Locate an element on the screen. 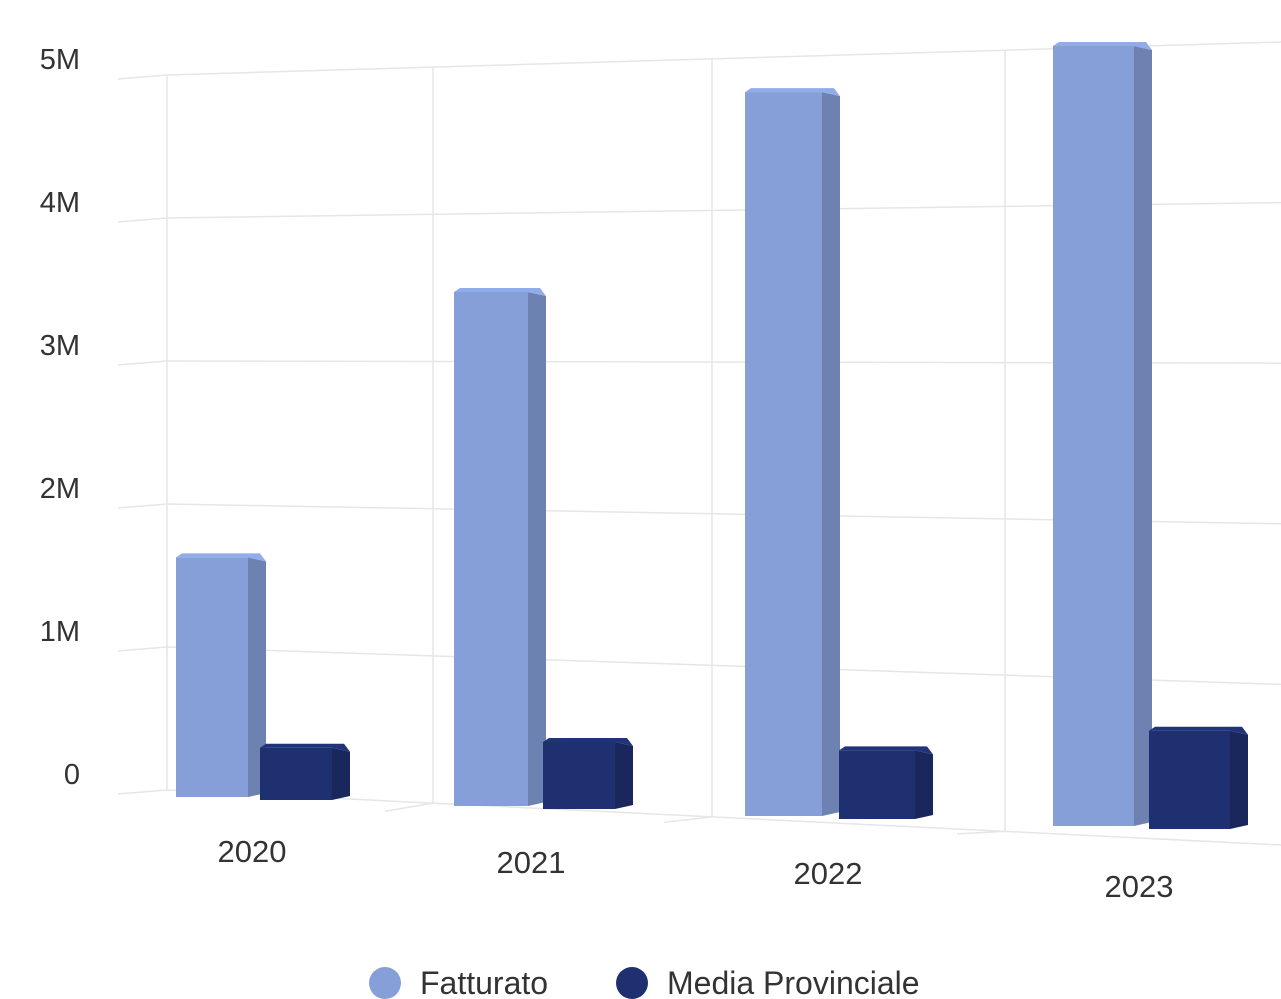 Image resolution: width=1281 pixels, height=999 pixels. y-tick-label: 0 is located at coordinates (72, 775).